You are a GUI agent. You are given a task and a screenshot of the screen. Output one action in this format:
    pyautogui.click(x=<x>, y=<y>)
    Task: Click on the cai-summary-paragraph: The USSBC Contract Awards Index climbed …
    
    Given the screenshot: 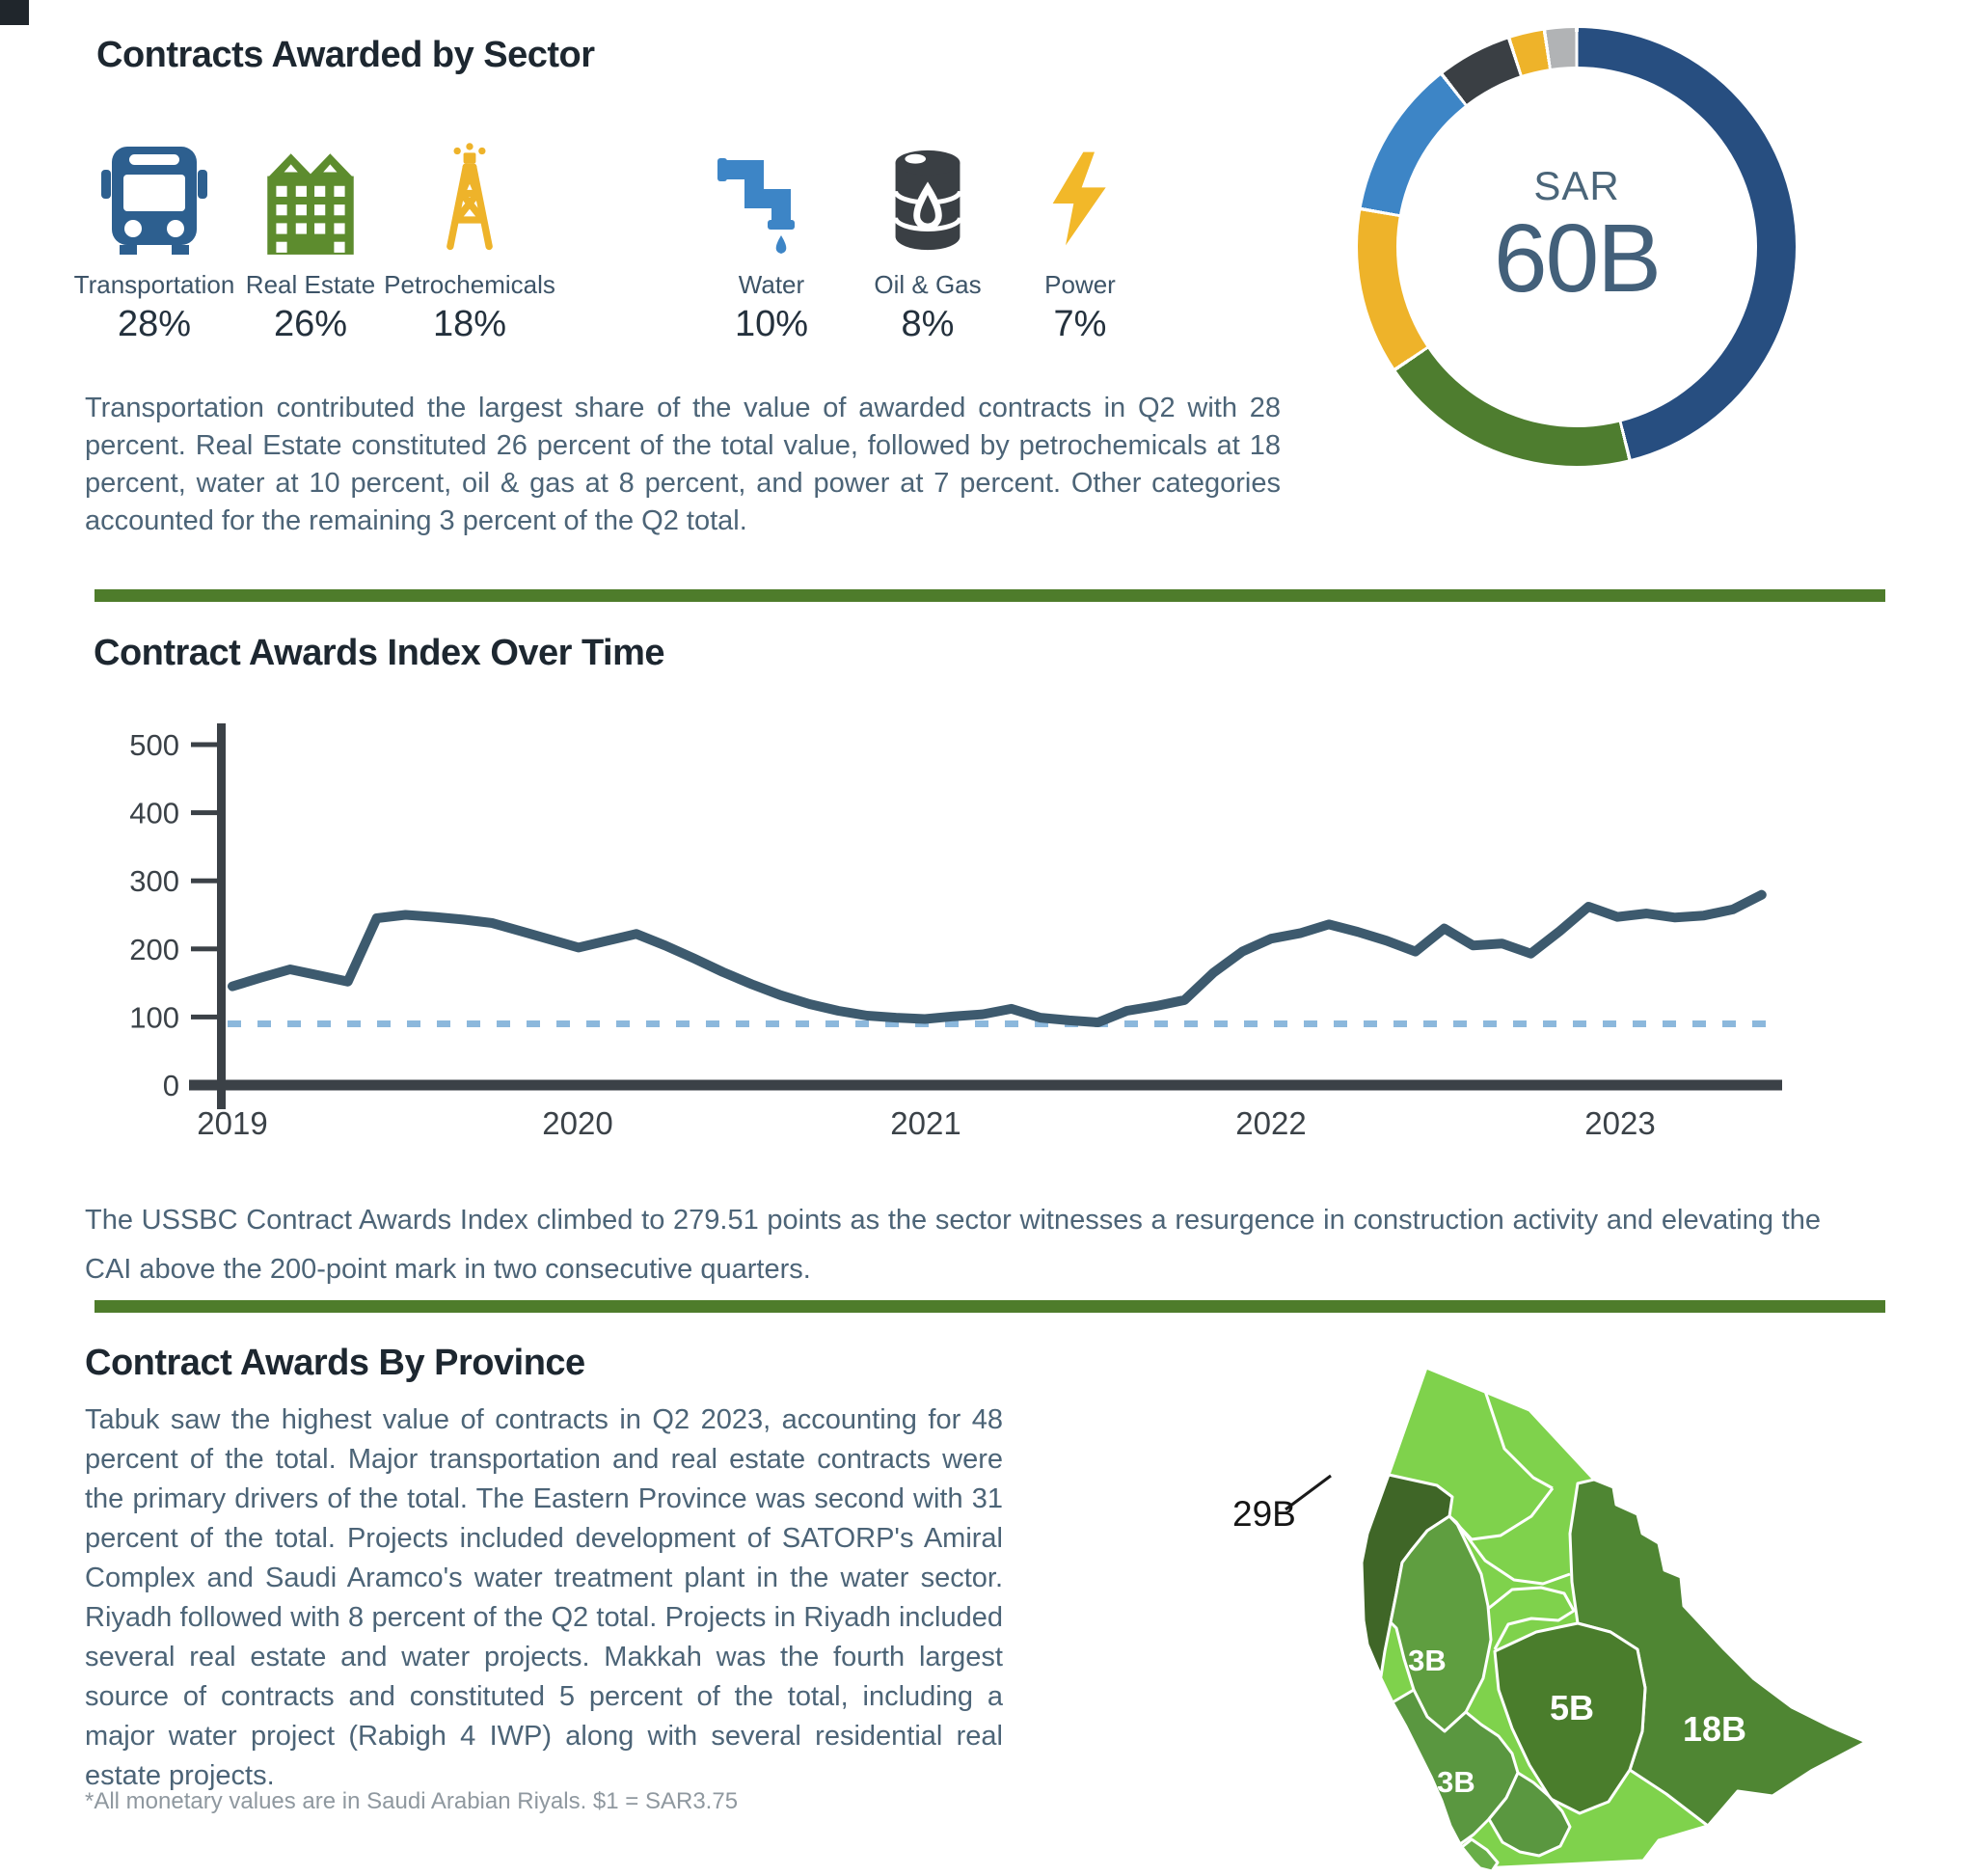 What is the action you would take?
    pyautogui.click(x=953, y=1245)
    